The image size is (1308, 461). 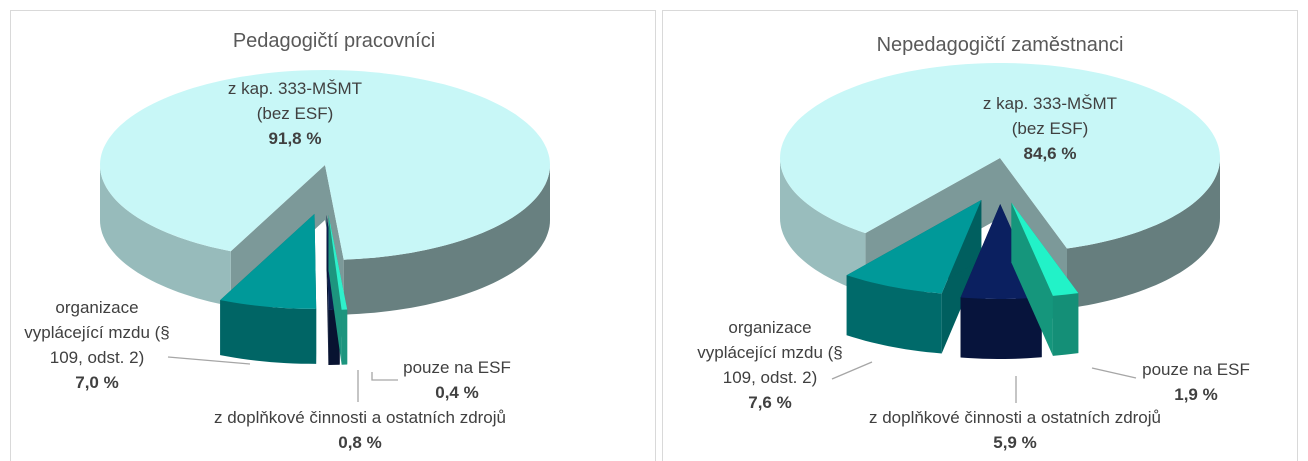 What do you see at coordinates (457, 392) in the screenshot?
I see `value-label: 0,4 %` at bounding box center [457, 392].